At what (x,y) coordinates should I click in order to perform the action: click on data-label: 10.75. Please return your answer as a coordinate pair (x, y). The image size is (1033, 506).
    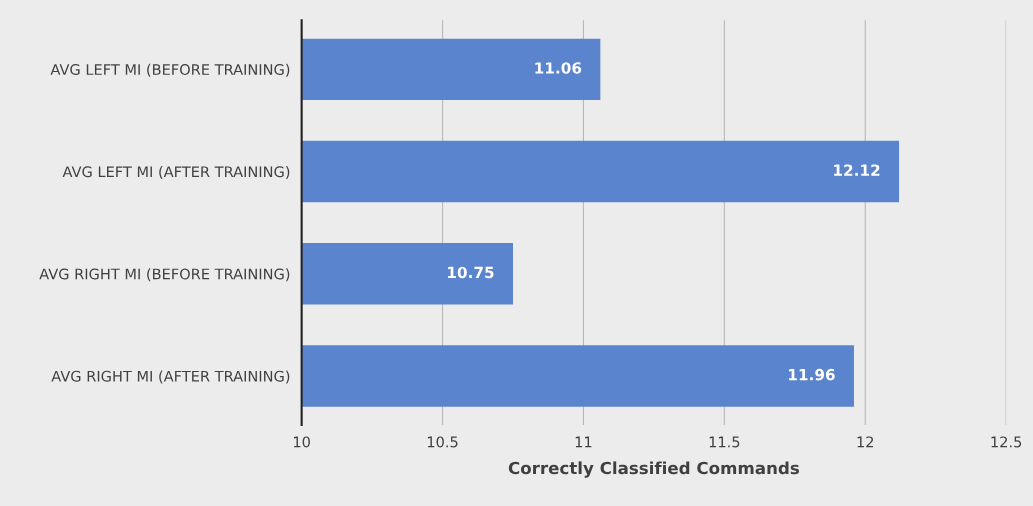
    Looking at the image, I should click on (471, 272).